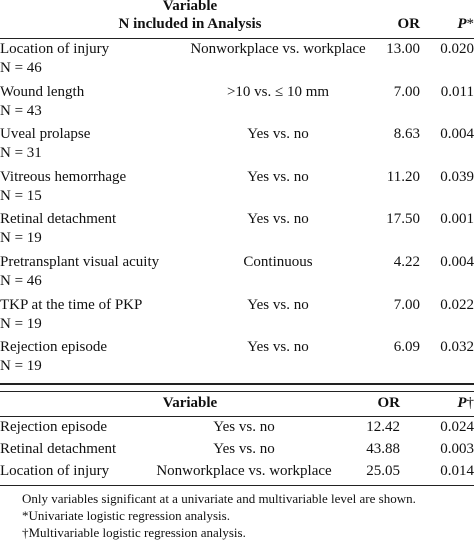 This screenshot has height=541, width=474. I want to click on table1-row-variable: Pretransplant visual acuity, so click(80, 262).